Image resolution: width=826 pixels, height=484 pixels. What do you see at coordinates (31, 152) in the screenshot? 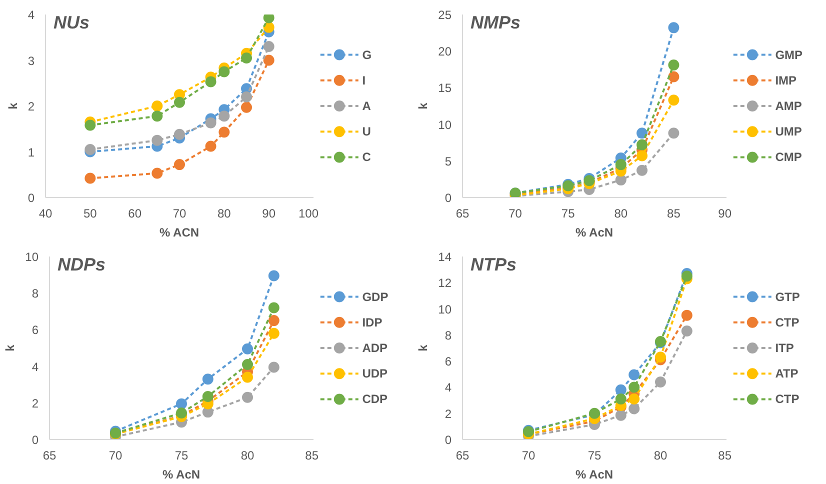
I see `y-tick-label: 1` at bounding box center [31, 152].